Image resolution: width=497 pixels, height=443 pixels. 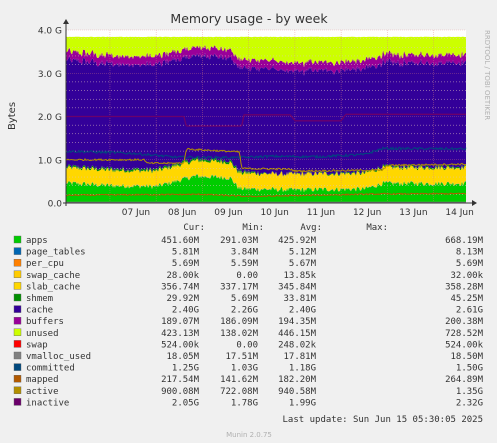 I want to click on x-tick-label: 12 Jun, so click(x=367, y=213).